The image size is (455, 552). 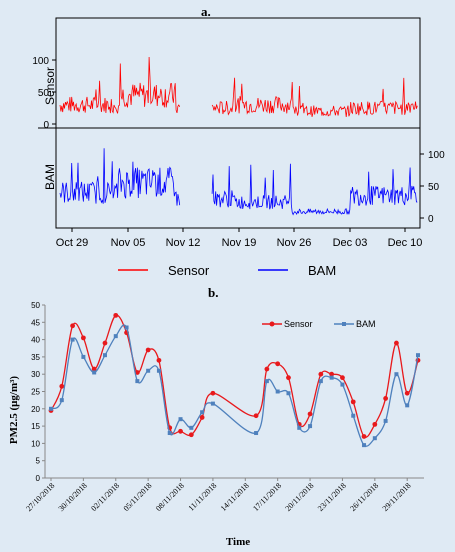 What do you see at coordinates (35, 340) in the screenshot?
I see `y-tick-label-b: 40` at bounding box center [35, 340].